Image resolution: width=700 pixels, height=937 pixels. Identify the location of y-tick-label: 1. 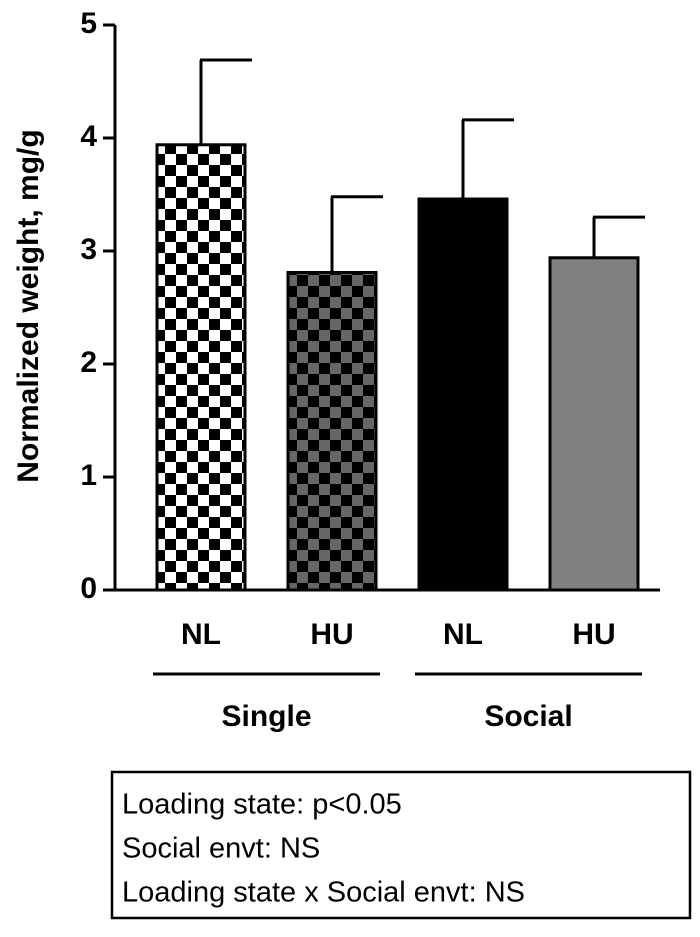
(88, 475).